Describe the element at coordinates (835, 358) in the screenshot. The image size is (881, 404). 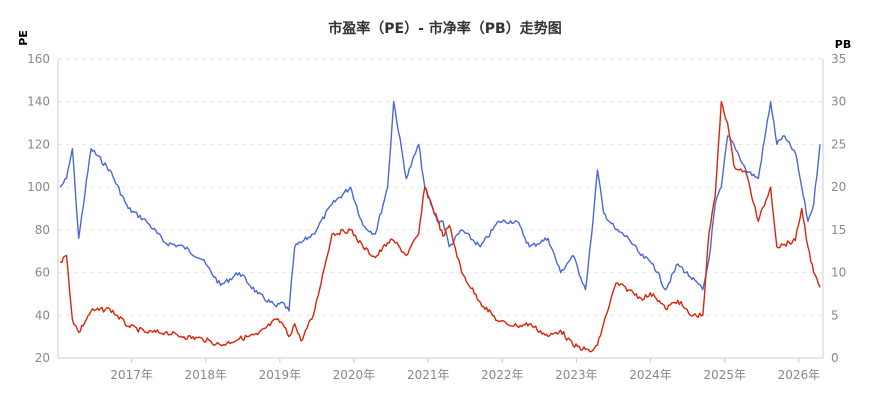
I see `y-right-tick-label: 0` at that location.